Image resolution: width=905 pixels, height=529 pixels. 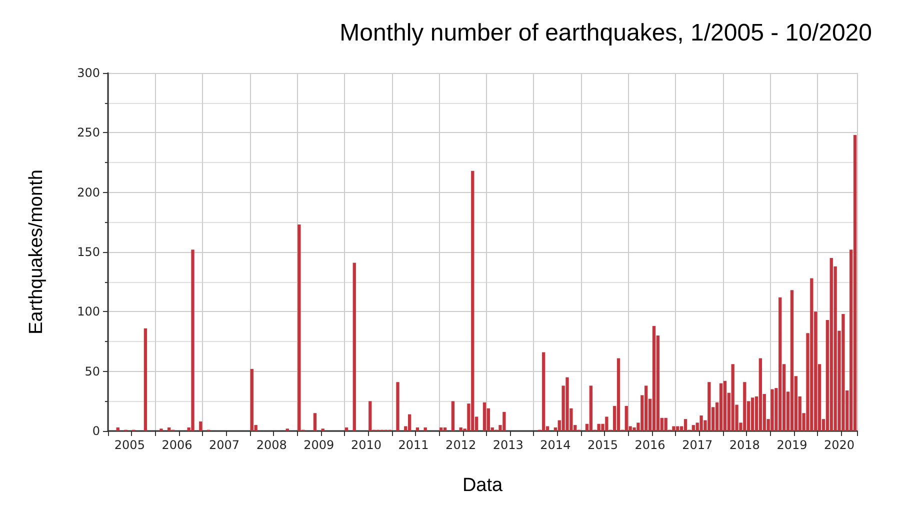 What do you see at coordinates (224, 445) in the screenshot?
I see `x-tick-label: 2007` at bounding box center [224, 445].